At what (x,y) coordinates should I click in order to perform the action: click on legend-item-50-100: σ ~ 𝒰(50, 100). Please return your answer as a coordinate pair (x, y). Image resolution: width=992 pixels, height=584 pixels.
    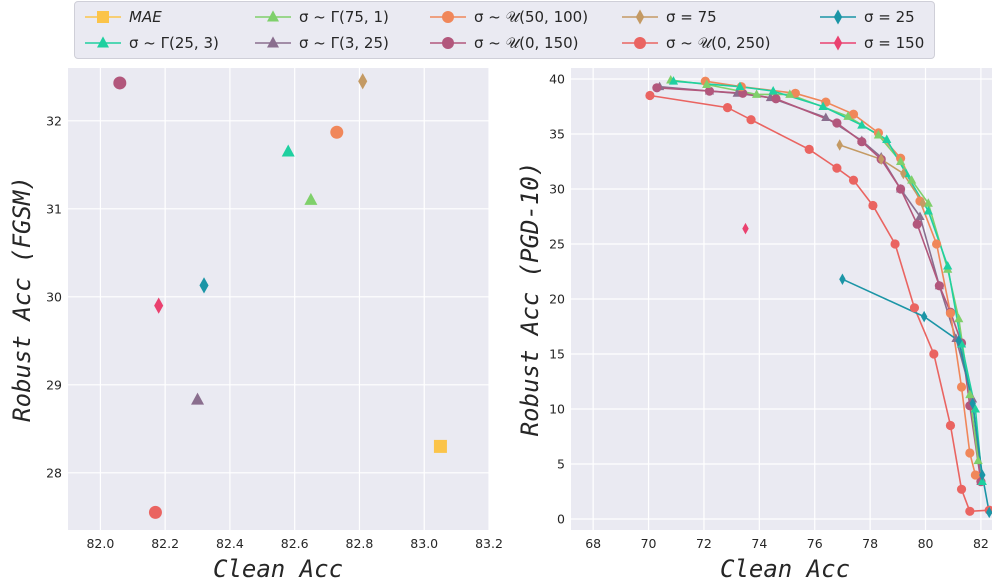
    Looking at the image, I should click on (508, 17).